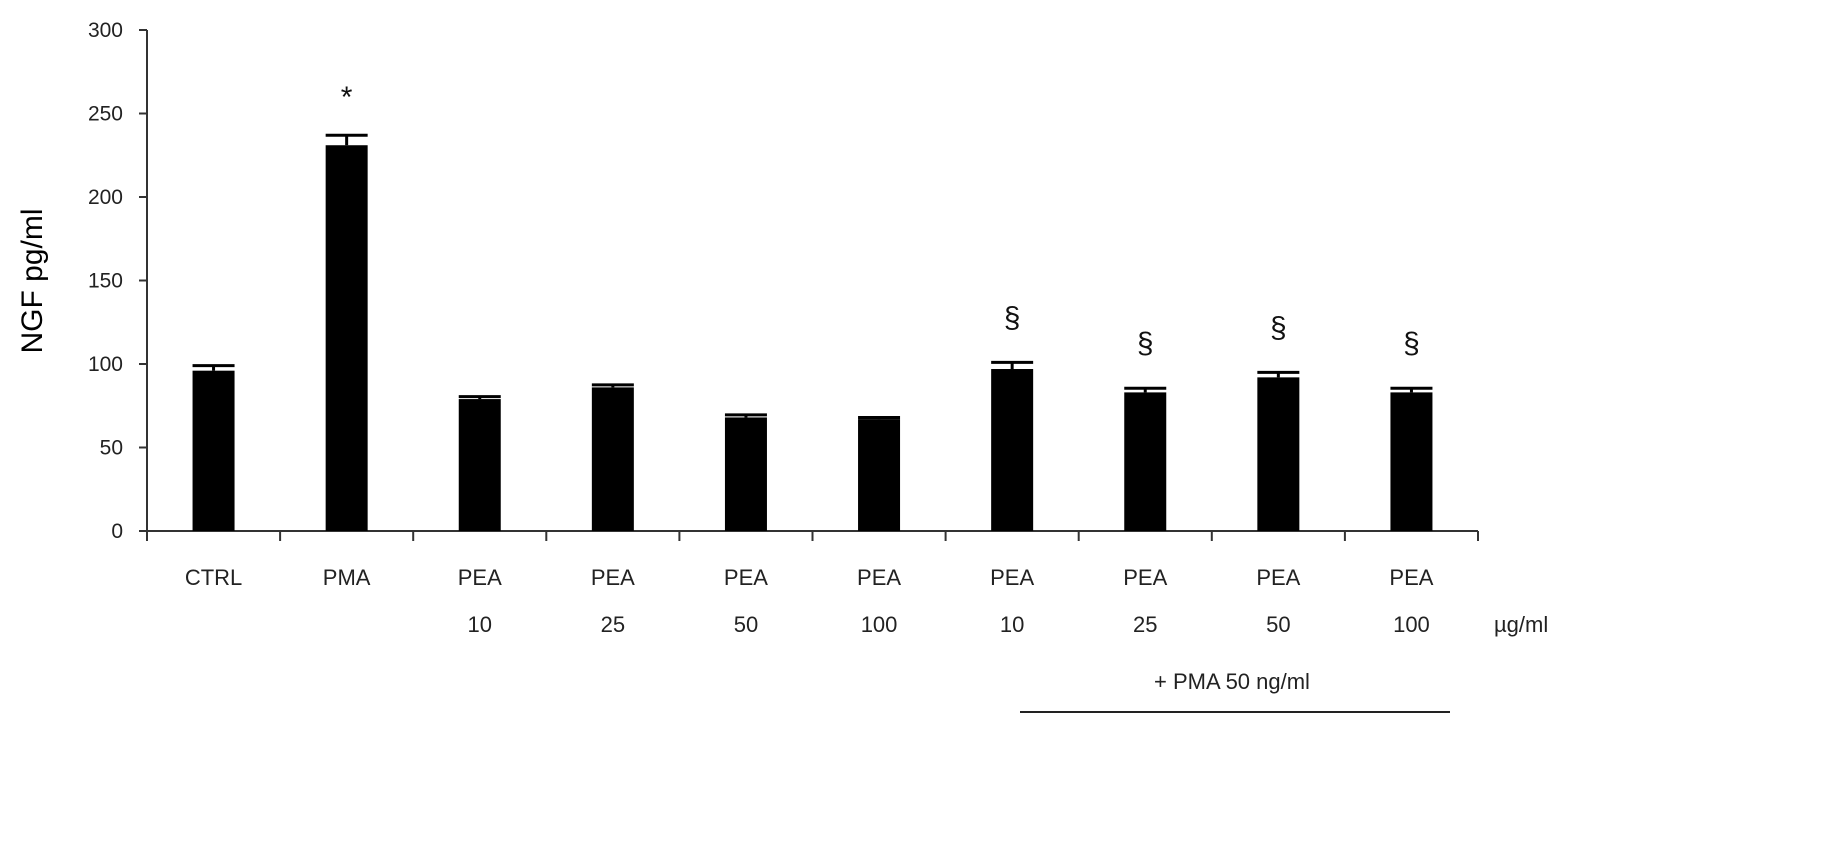 Image resolution: width=1833 pixels, height=841 pixels. Describe the element at coordinates (1521, 624) in the screenshot. I see `unit-label: µg/ml` at that location.